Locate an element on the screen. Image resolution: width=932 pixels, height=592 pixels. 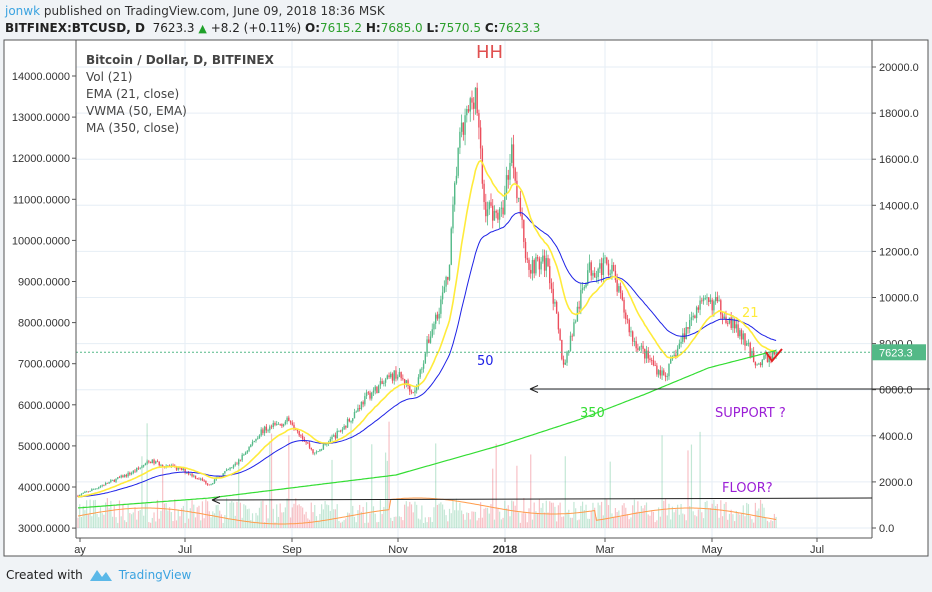
author-link: jonwk is located at coordinates (23, 11).